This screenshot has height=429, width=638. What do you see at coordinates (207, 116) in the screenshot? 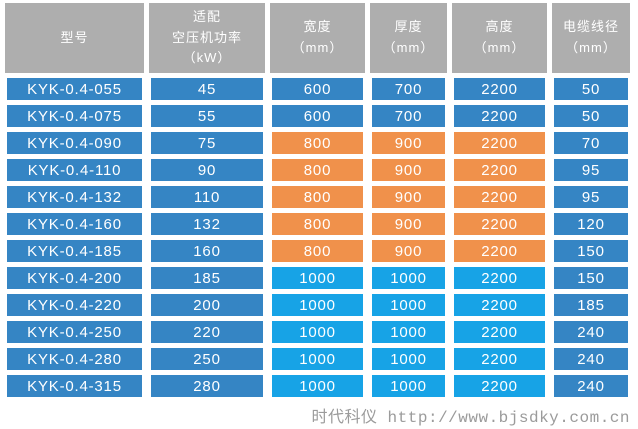
I see `cell-power: 55` at bounding box center [207, 116].